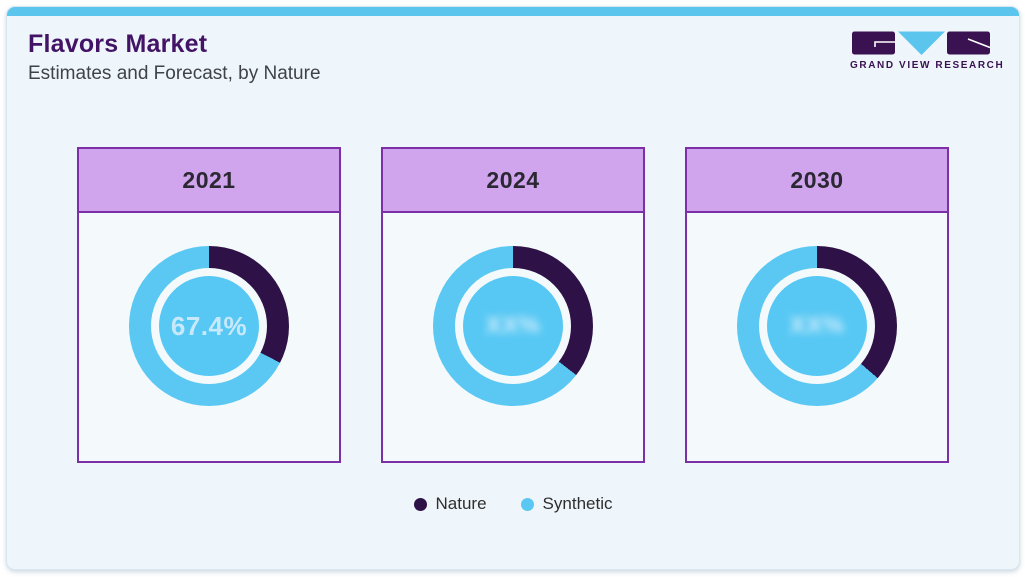  What do you see at coordinates (577, 503) in the screenshot?
I see `synthetic-legend-label: Synthetic` at bounding box center [577, 503].